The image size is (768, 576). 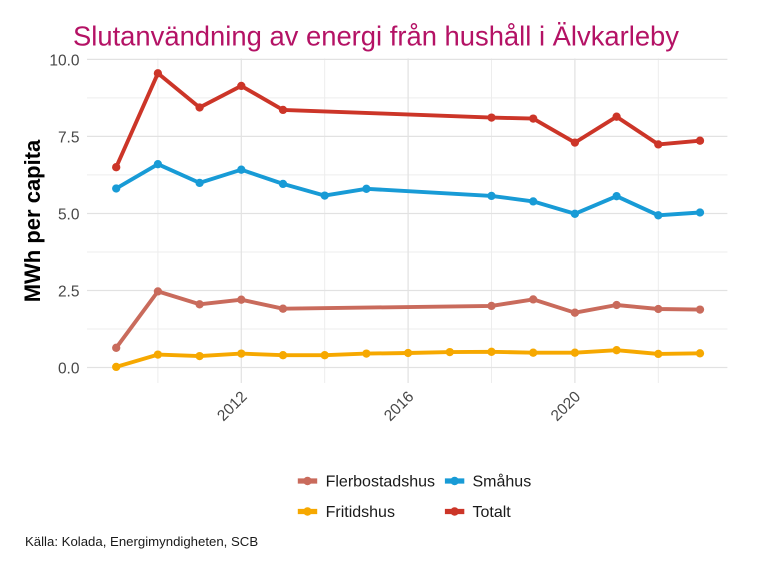 I want to click on svg-text: 5.0, so click(x=69, y=215).